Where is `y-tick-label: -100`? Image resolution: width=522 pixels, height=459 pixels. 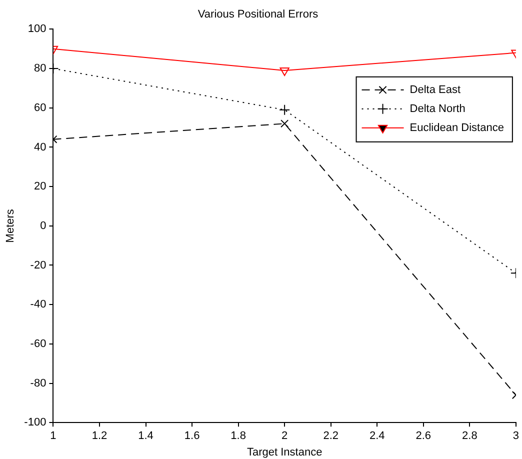
y-tick-label: -100 is located at coordinates (35, 422).